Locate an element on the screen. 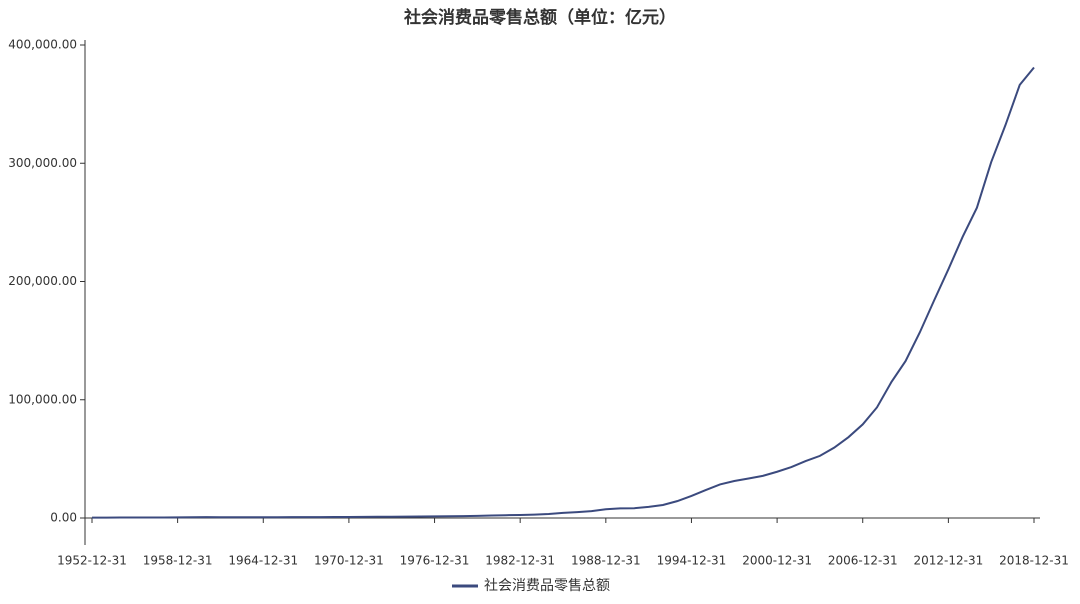 The width and height of the screenshot is (1080, 604). x-tick-label: 2000-12-31 is located at coordinates (777, 561).